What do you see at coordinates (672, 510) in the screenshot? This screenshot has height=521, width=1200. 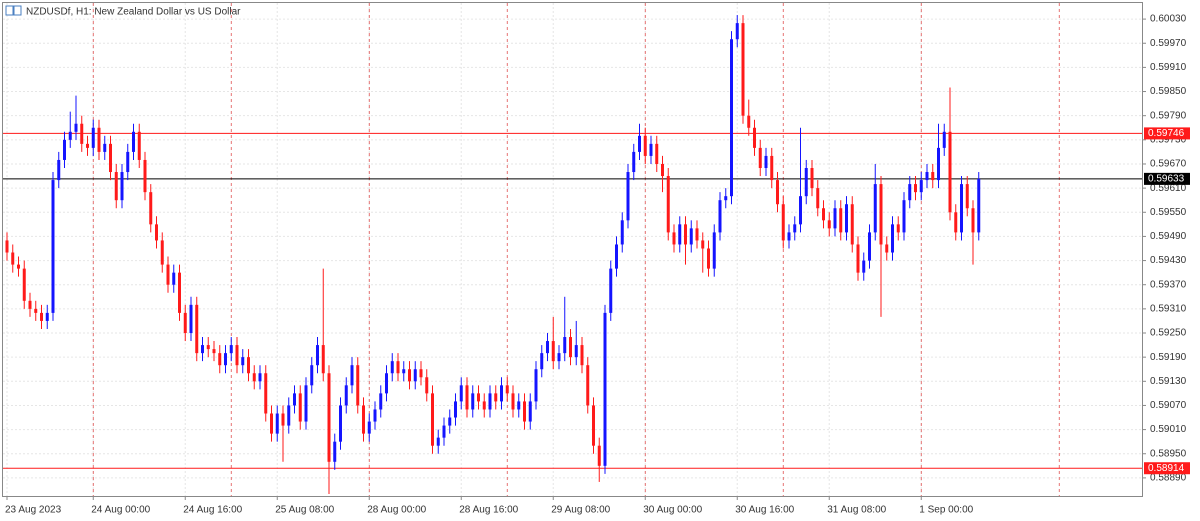 I see `x-tick-label: 30 Aug 00:00` at bounding box center [672, 510].